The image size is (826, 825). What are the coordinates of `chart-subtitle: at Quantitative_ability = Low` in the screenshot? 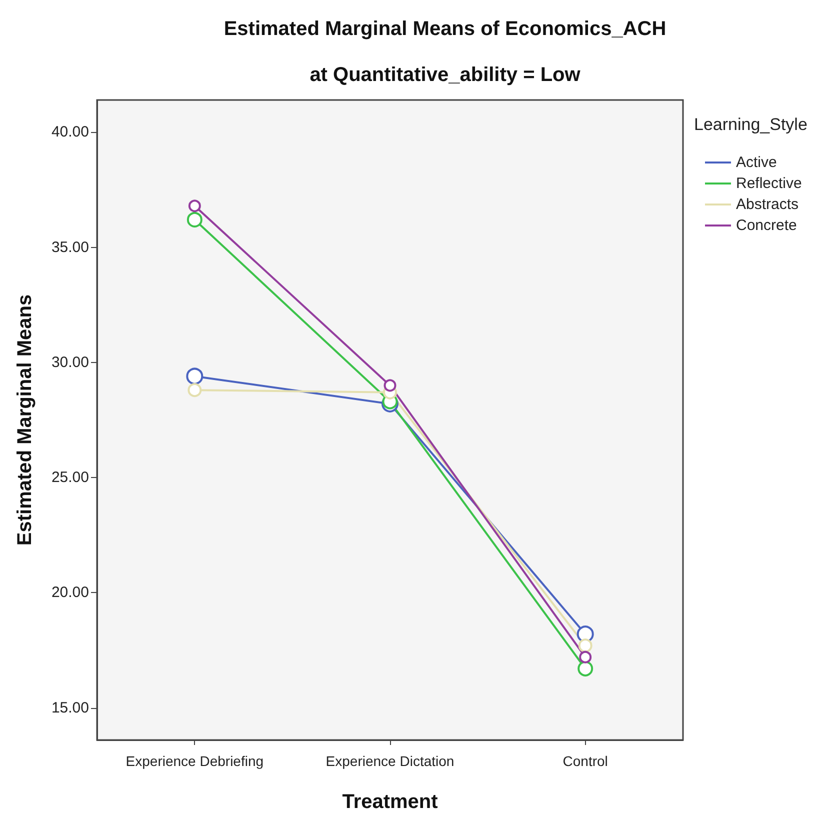 It's located at (445, 75).